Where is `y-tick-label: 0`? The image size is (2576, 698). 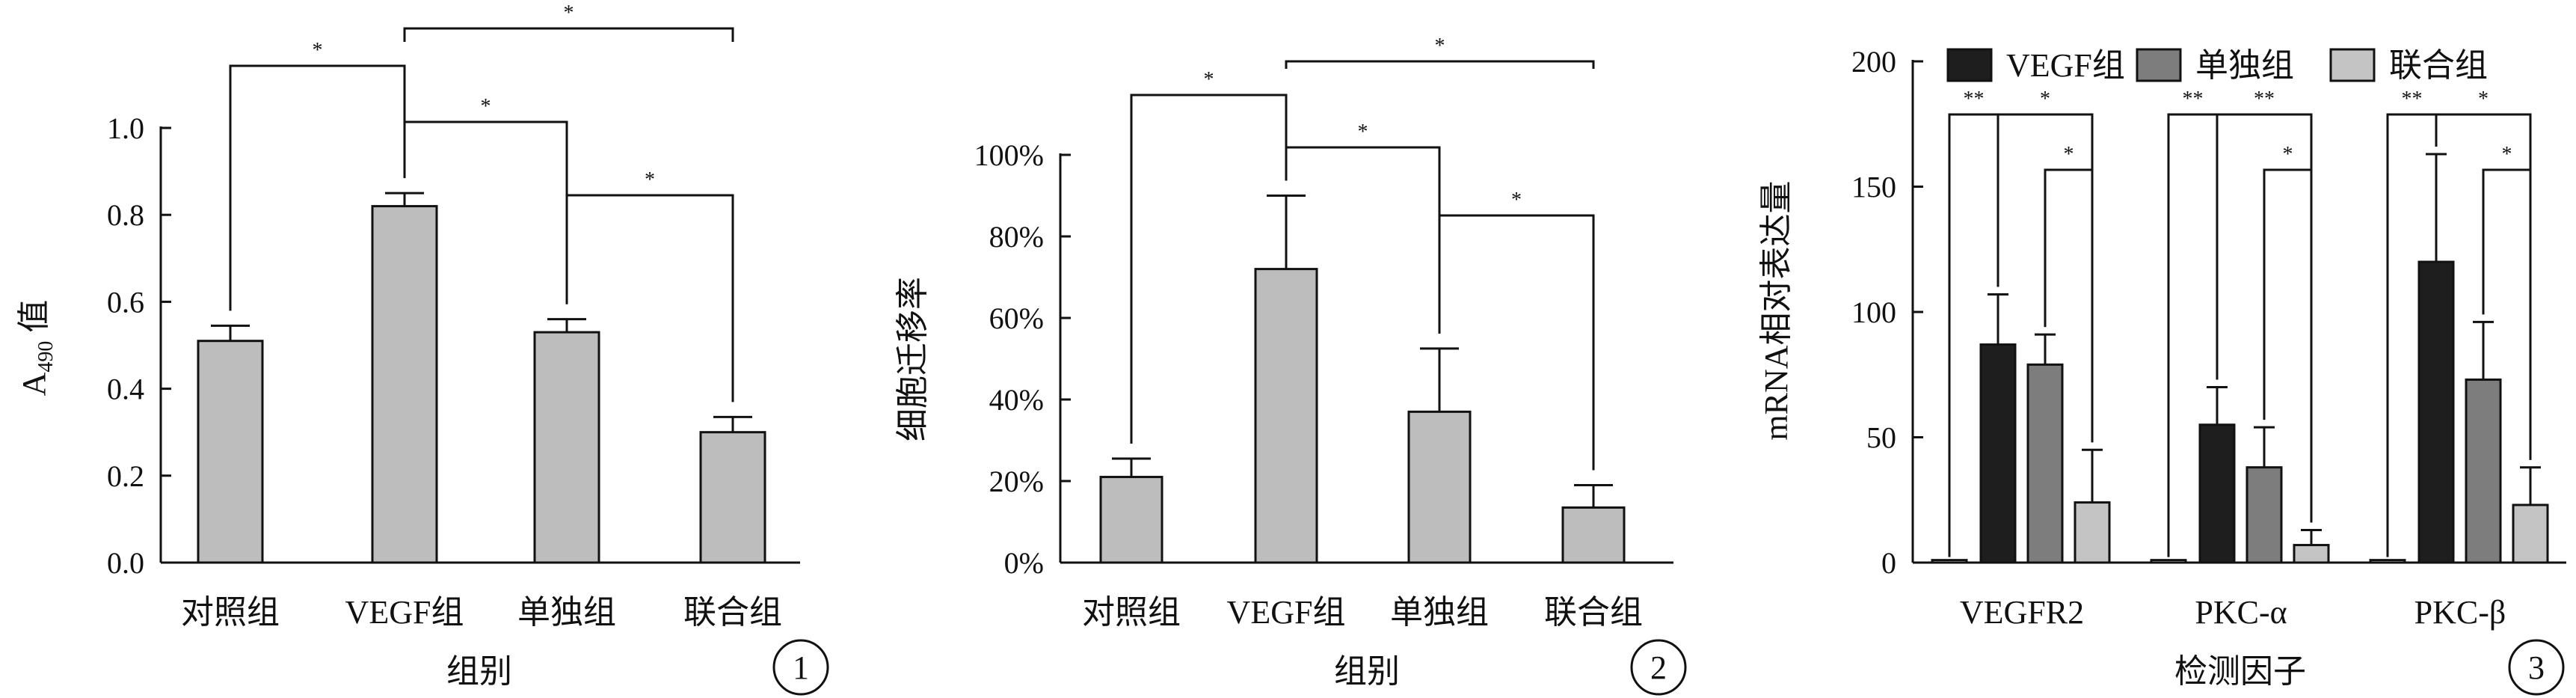
y-tick-label: 0 is located at coordinates (1888, 563).